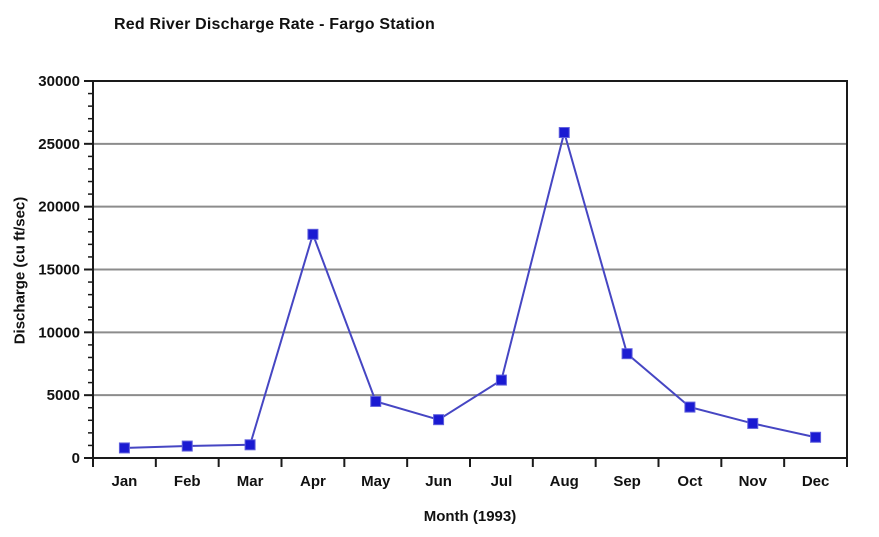  I want to click on x-tick-label-jan: Jan, so click(124, 481).